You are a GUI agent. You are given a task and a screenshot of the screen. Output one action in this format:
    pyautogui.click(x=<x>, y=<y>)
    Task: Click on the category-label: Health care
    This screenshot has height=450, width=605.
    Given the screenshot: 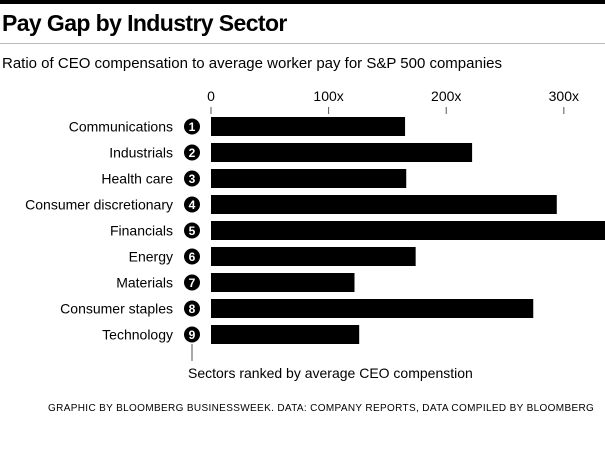 What is the action you would take?
    pyautogui.click(x=137, y=179)
    